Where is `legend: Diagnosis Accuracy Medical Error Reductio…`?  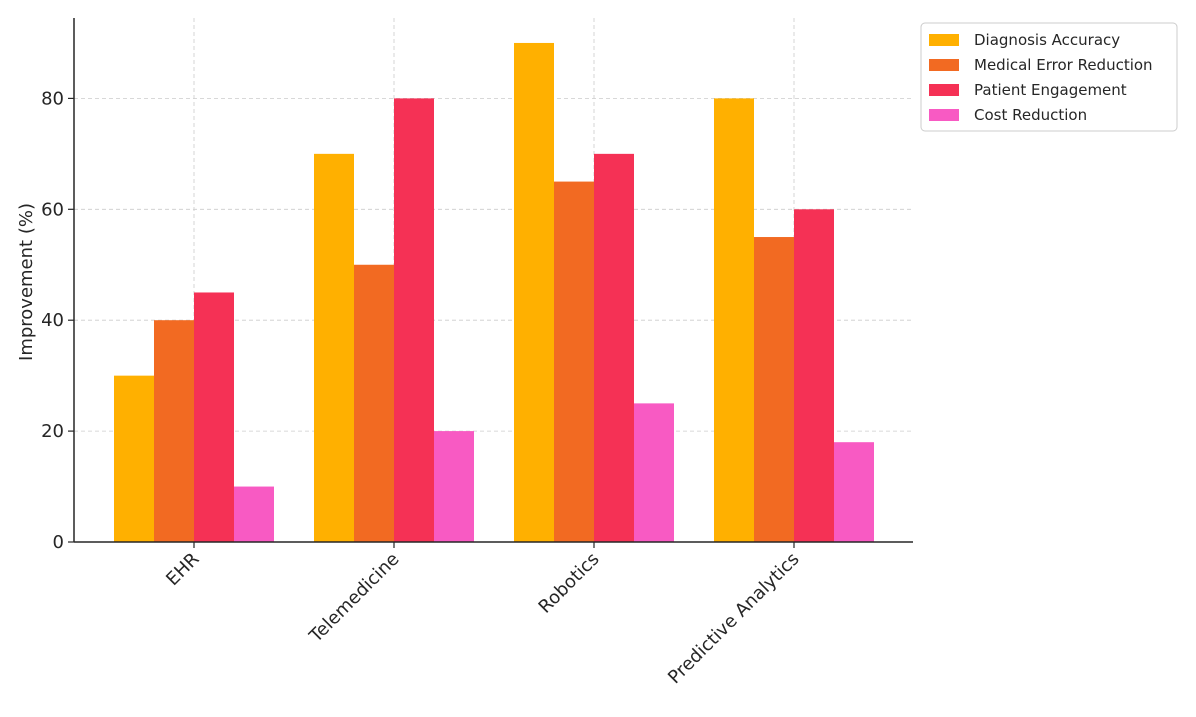
legend: Diagnosis Accuracy Medical Error Reductio… is located at coordinates (1049, 77).